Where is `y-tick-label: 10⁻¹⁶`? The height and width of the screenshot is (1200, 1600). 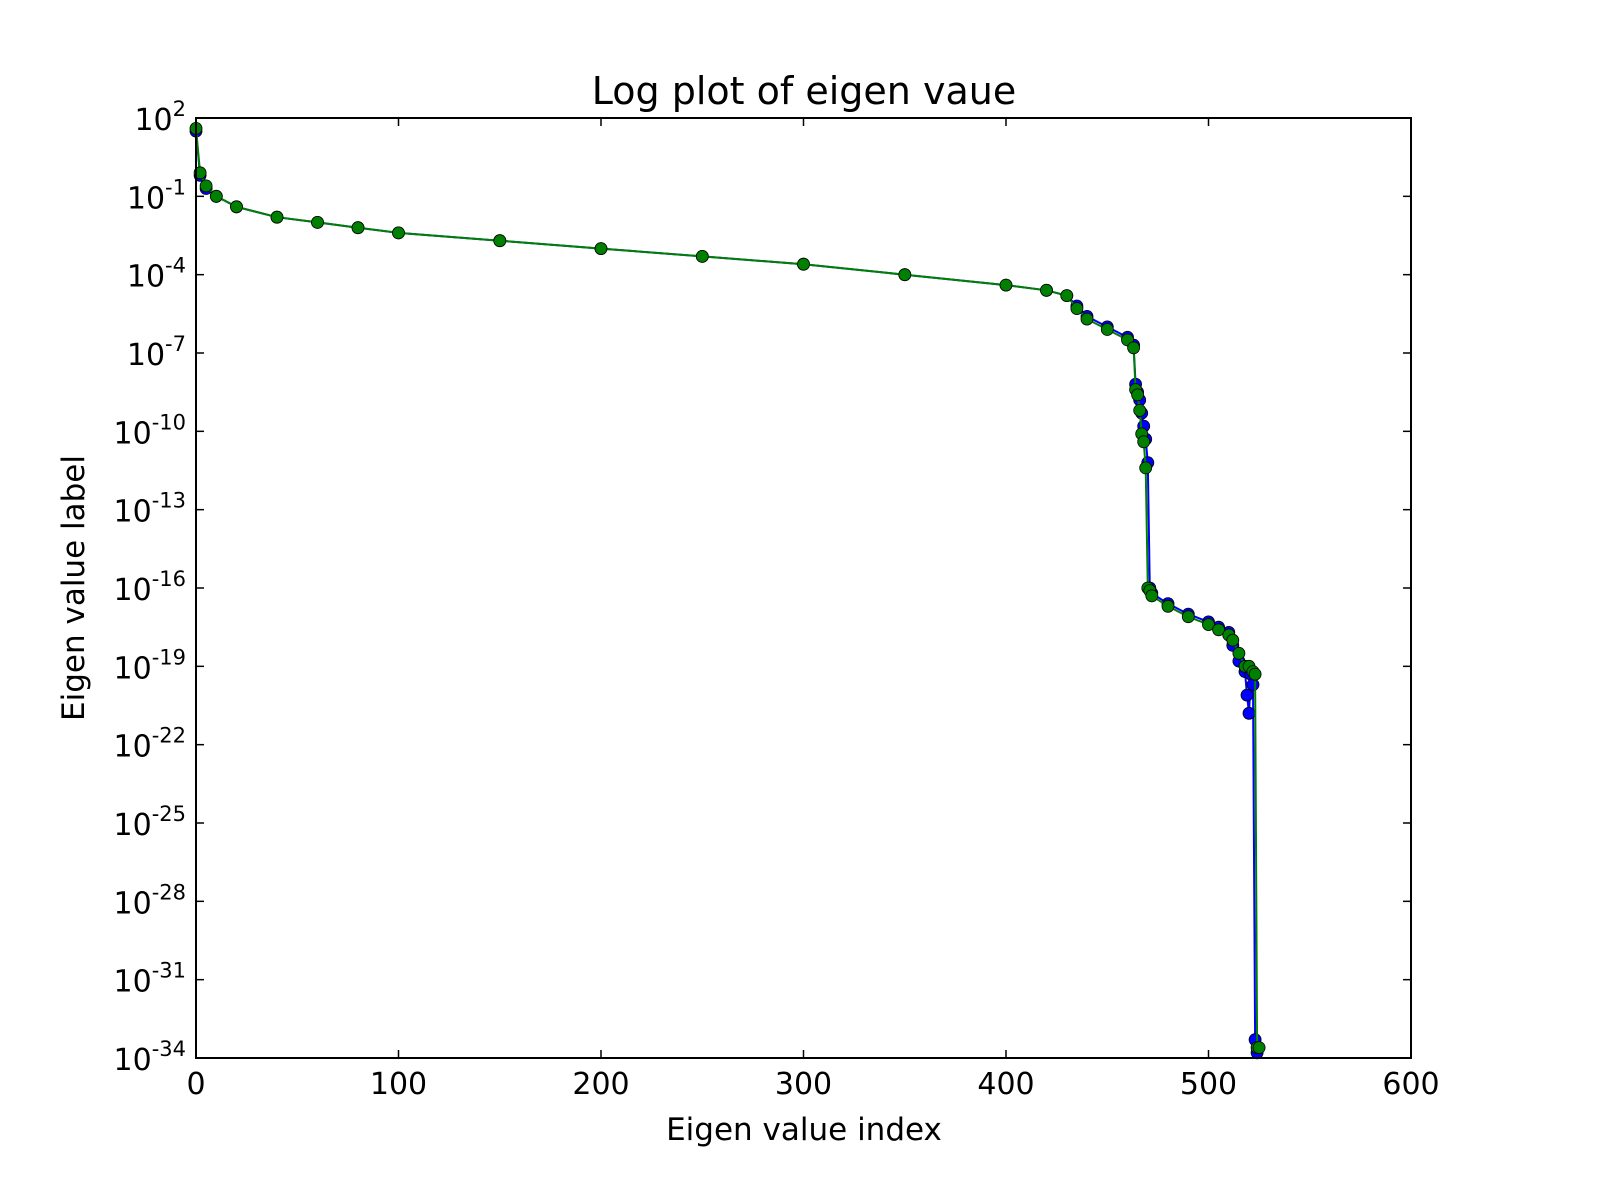
y-tick-label: 10⁻¹⁶ is located at coordinates (150, 587).